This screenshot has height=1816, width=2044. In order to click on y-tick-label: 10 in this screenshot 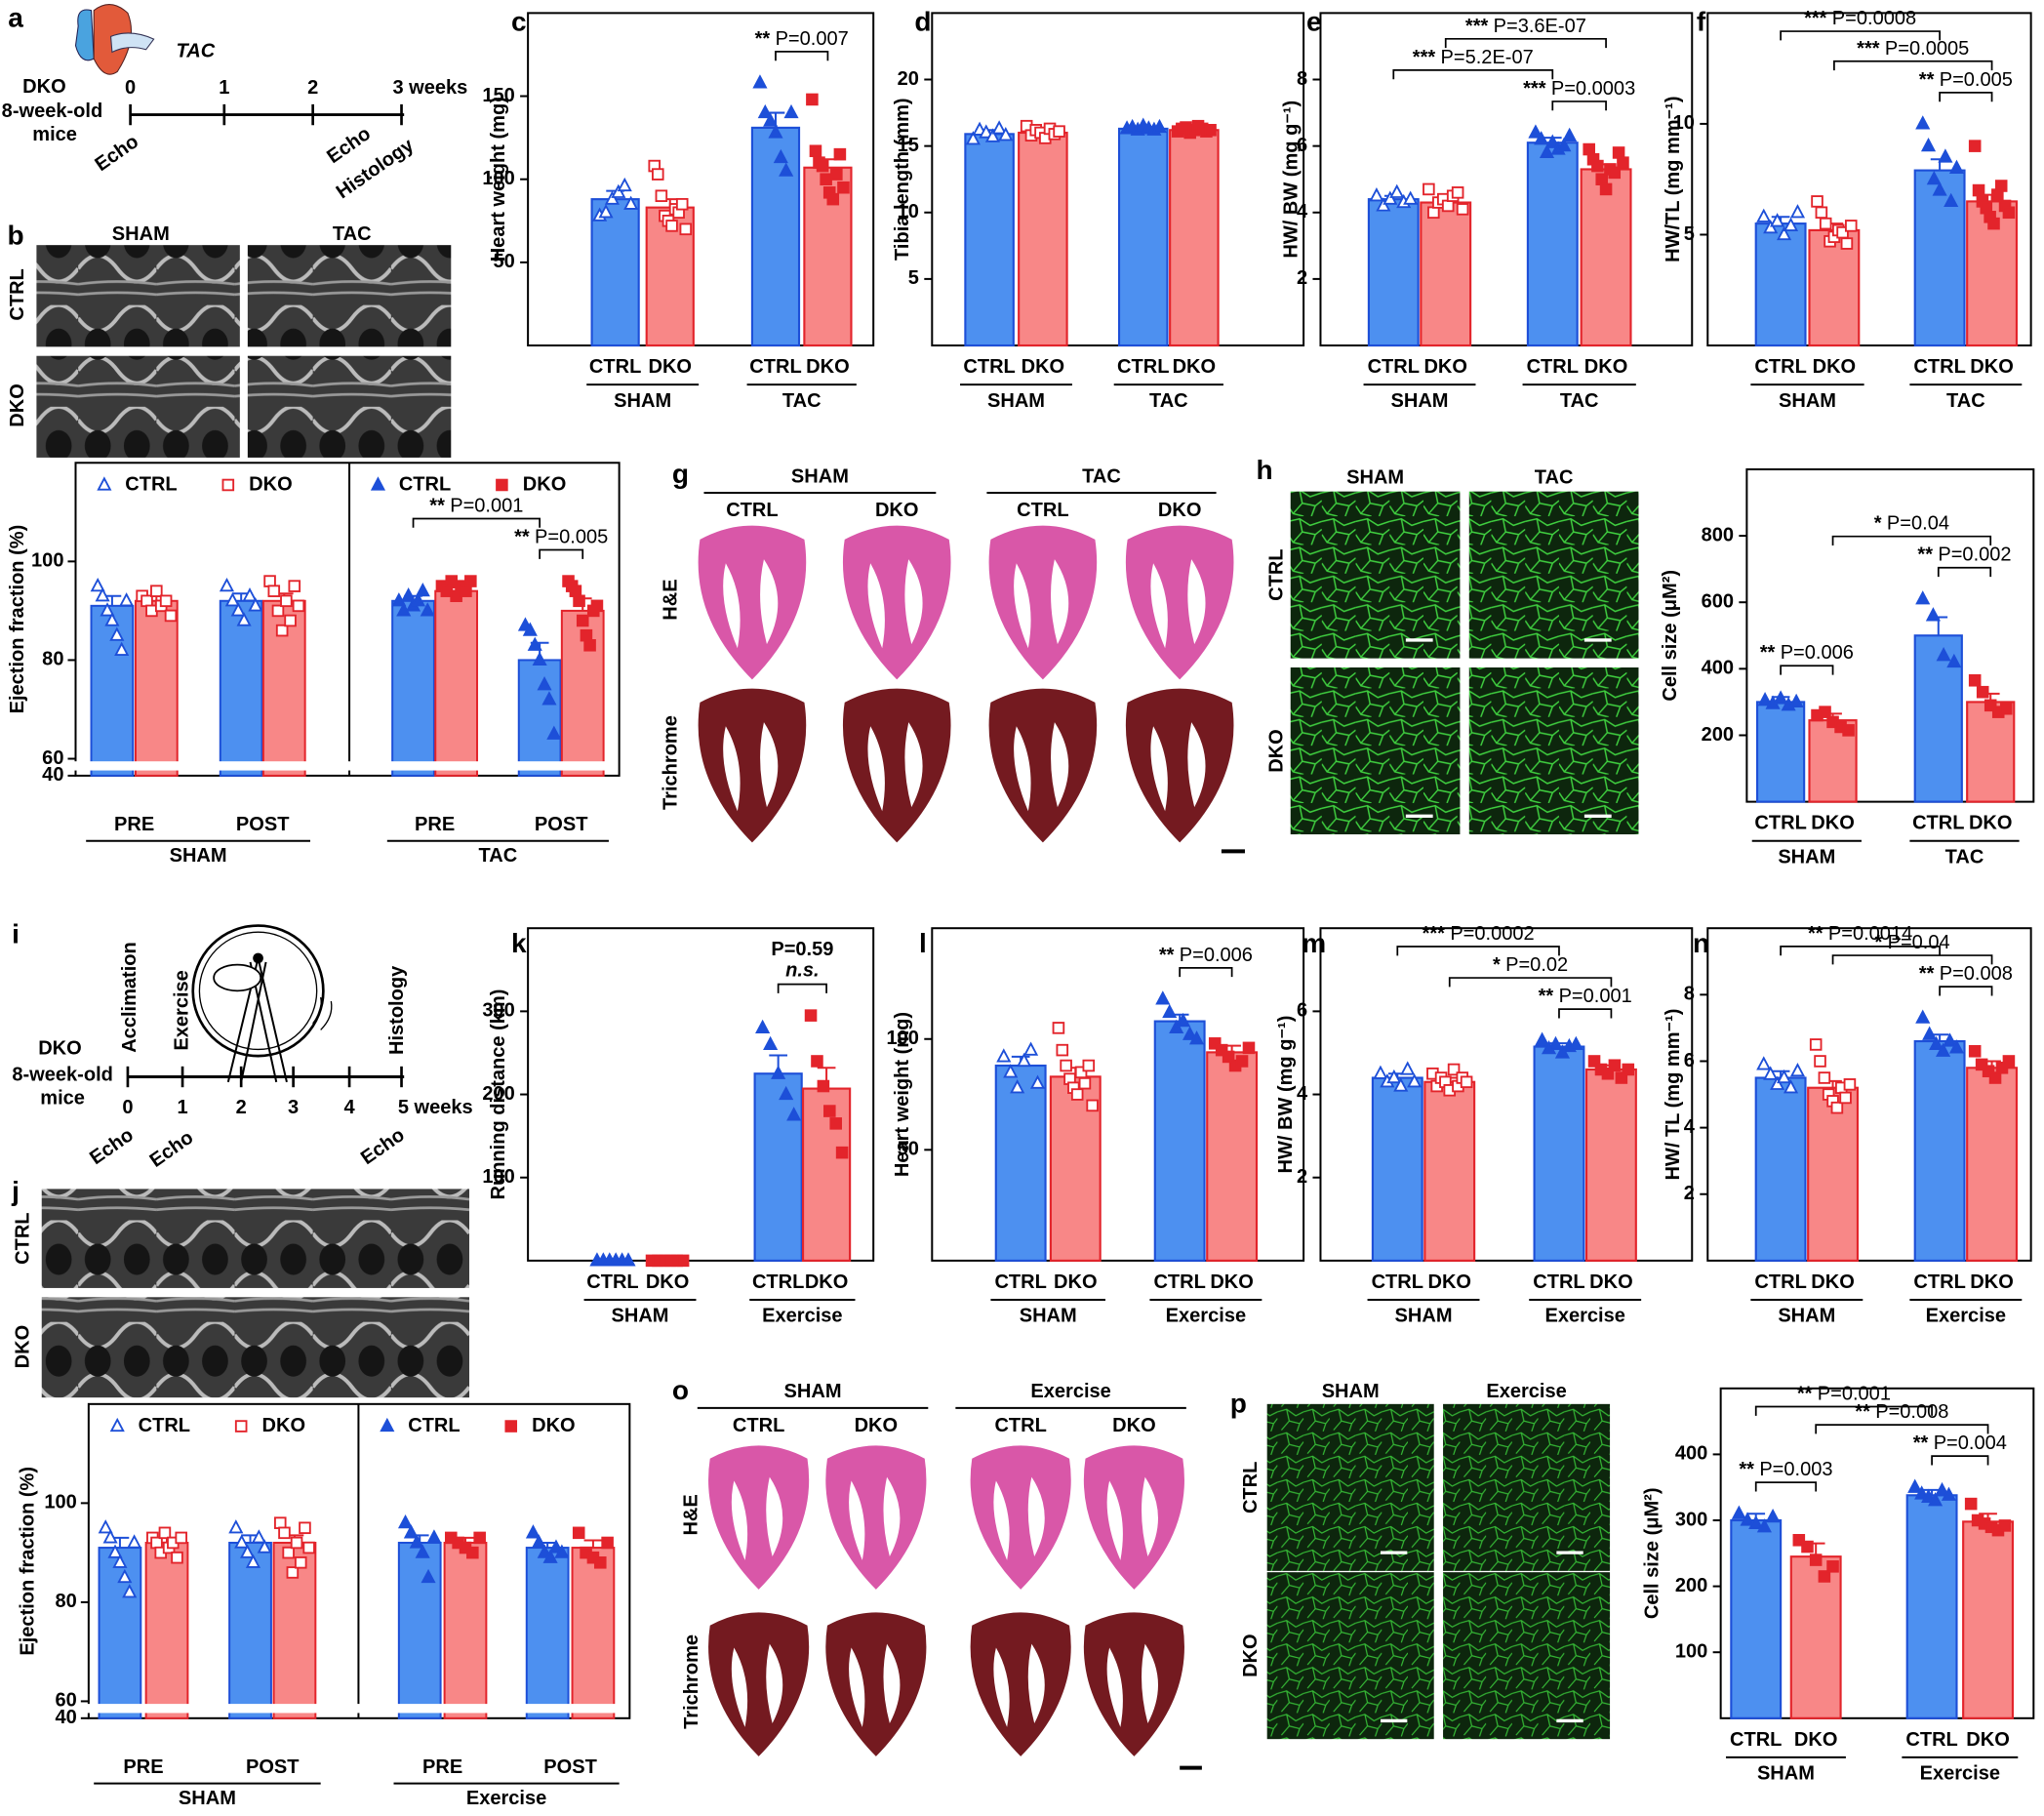, I will do `click(908, 211)`.